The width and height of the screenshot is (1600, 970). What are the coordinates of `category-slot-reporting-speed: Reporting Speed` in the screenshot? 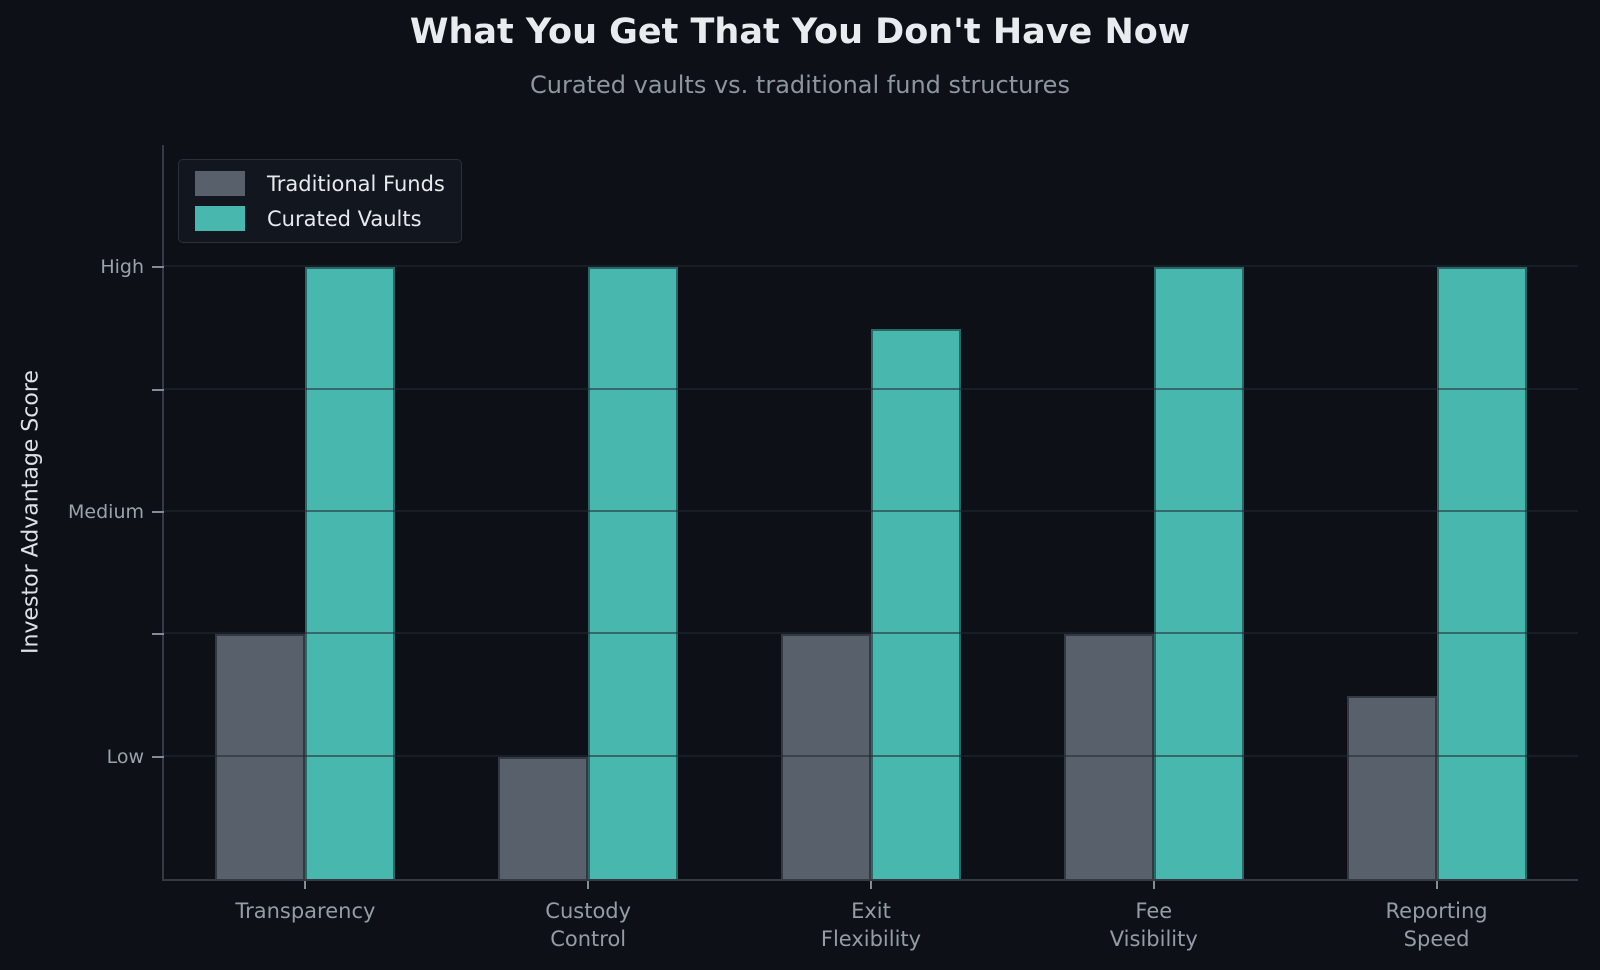 It's located at (1436, 548).